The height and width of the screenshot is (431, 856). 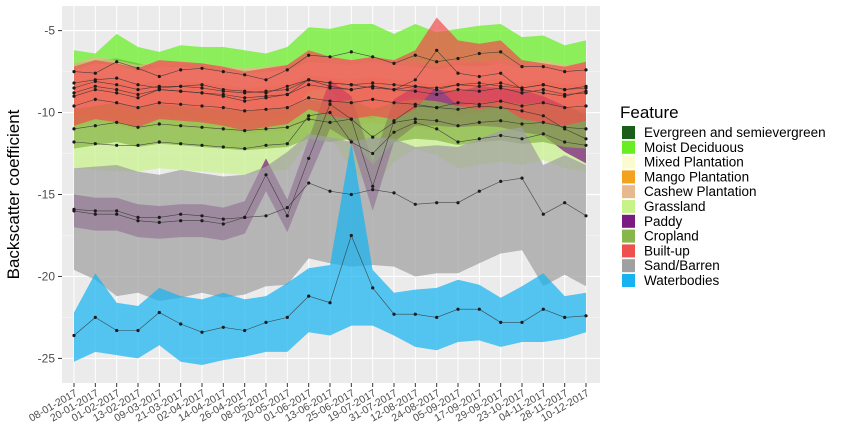 I want to click on legend-title: Feature, so click(x=649, y=112).